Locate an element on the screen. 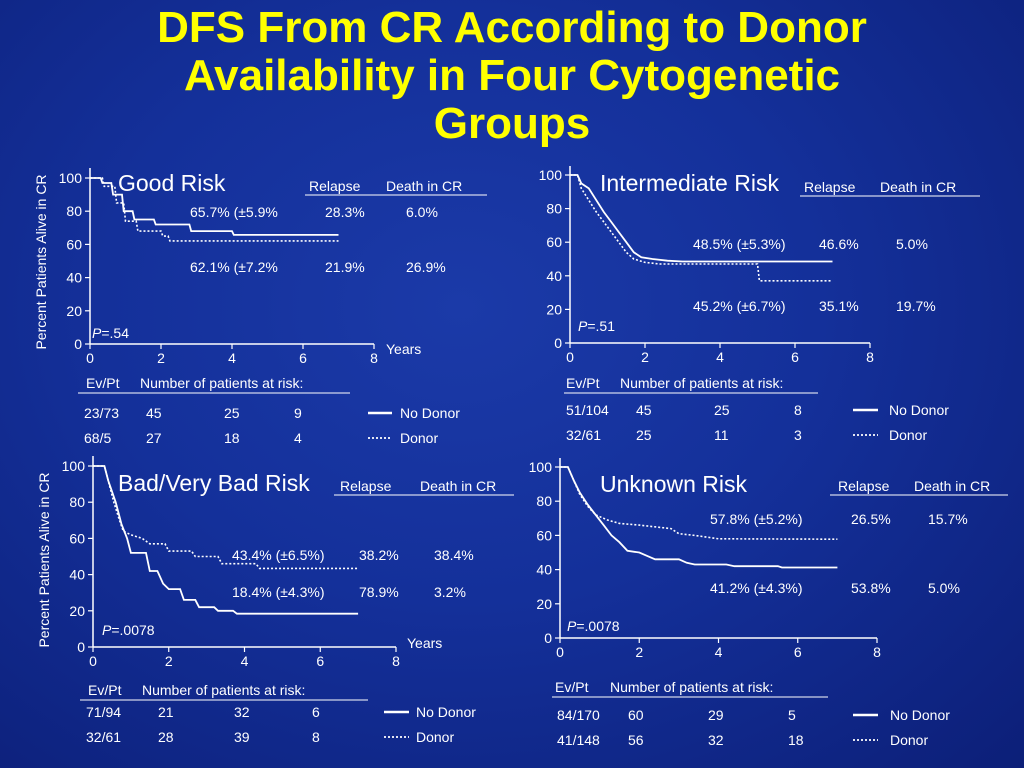 Image resolution: width=1024 pixels, height=768 pixels. panel-3-risk-count: 6 is located at coordinates (316, 712).